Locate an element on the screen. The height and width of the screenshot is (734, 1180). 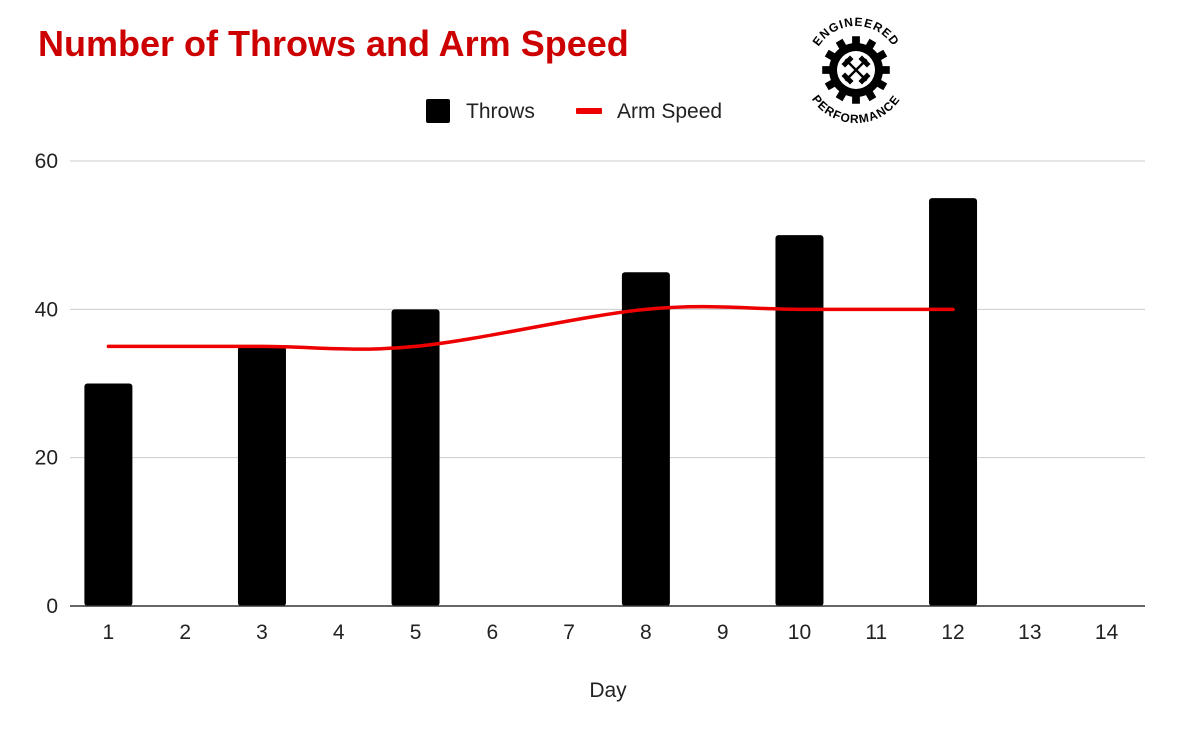
gear-crossed-barbells-icon is located at coordinates (856, 70).